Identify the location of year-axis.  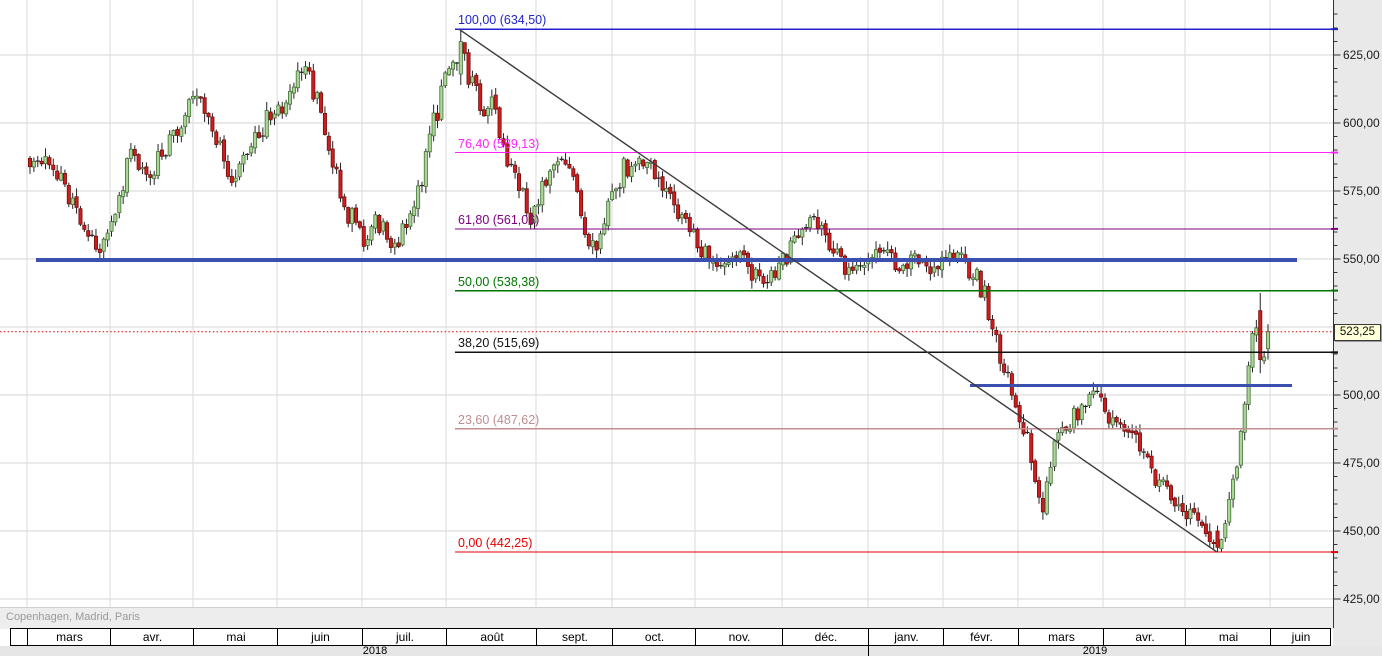
(691, 651).